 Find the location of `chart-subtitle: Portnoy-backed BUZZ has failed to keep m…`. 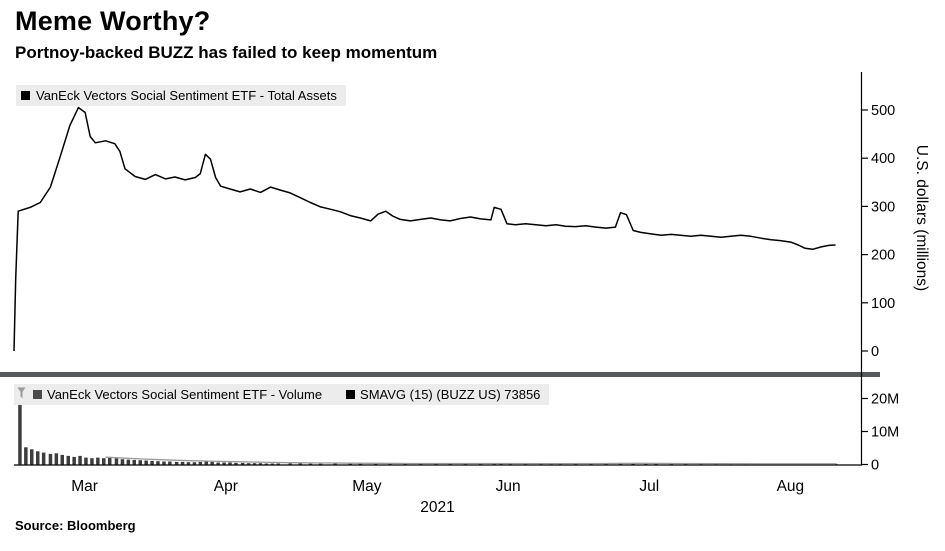

chart-subtitle: Portnoy-backed BUZZ has failed to keep m… is located at coordinates (226, 52).